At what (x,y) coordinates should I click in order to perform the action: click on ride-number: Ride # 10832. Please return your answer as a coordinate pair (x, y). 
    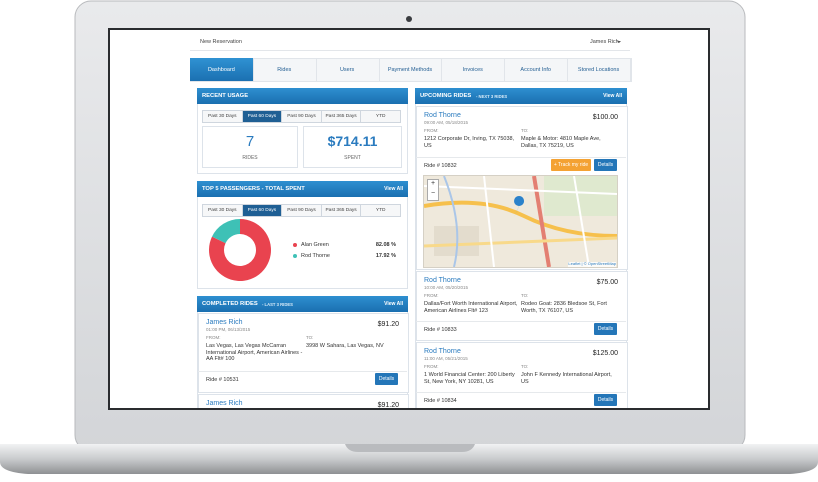
    Looking at the image, I should click on (440, 166).